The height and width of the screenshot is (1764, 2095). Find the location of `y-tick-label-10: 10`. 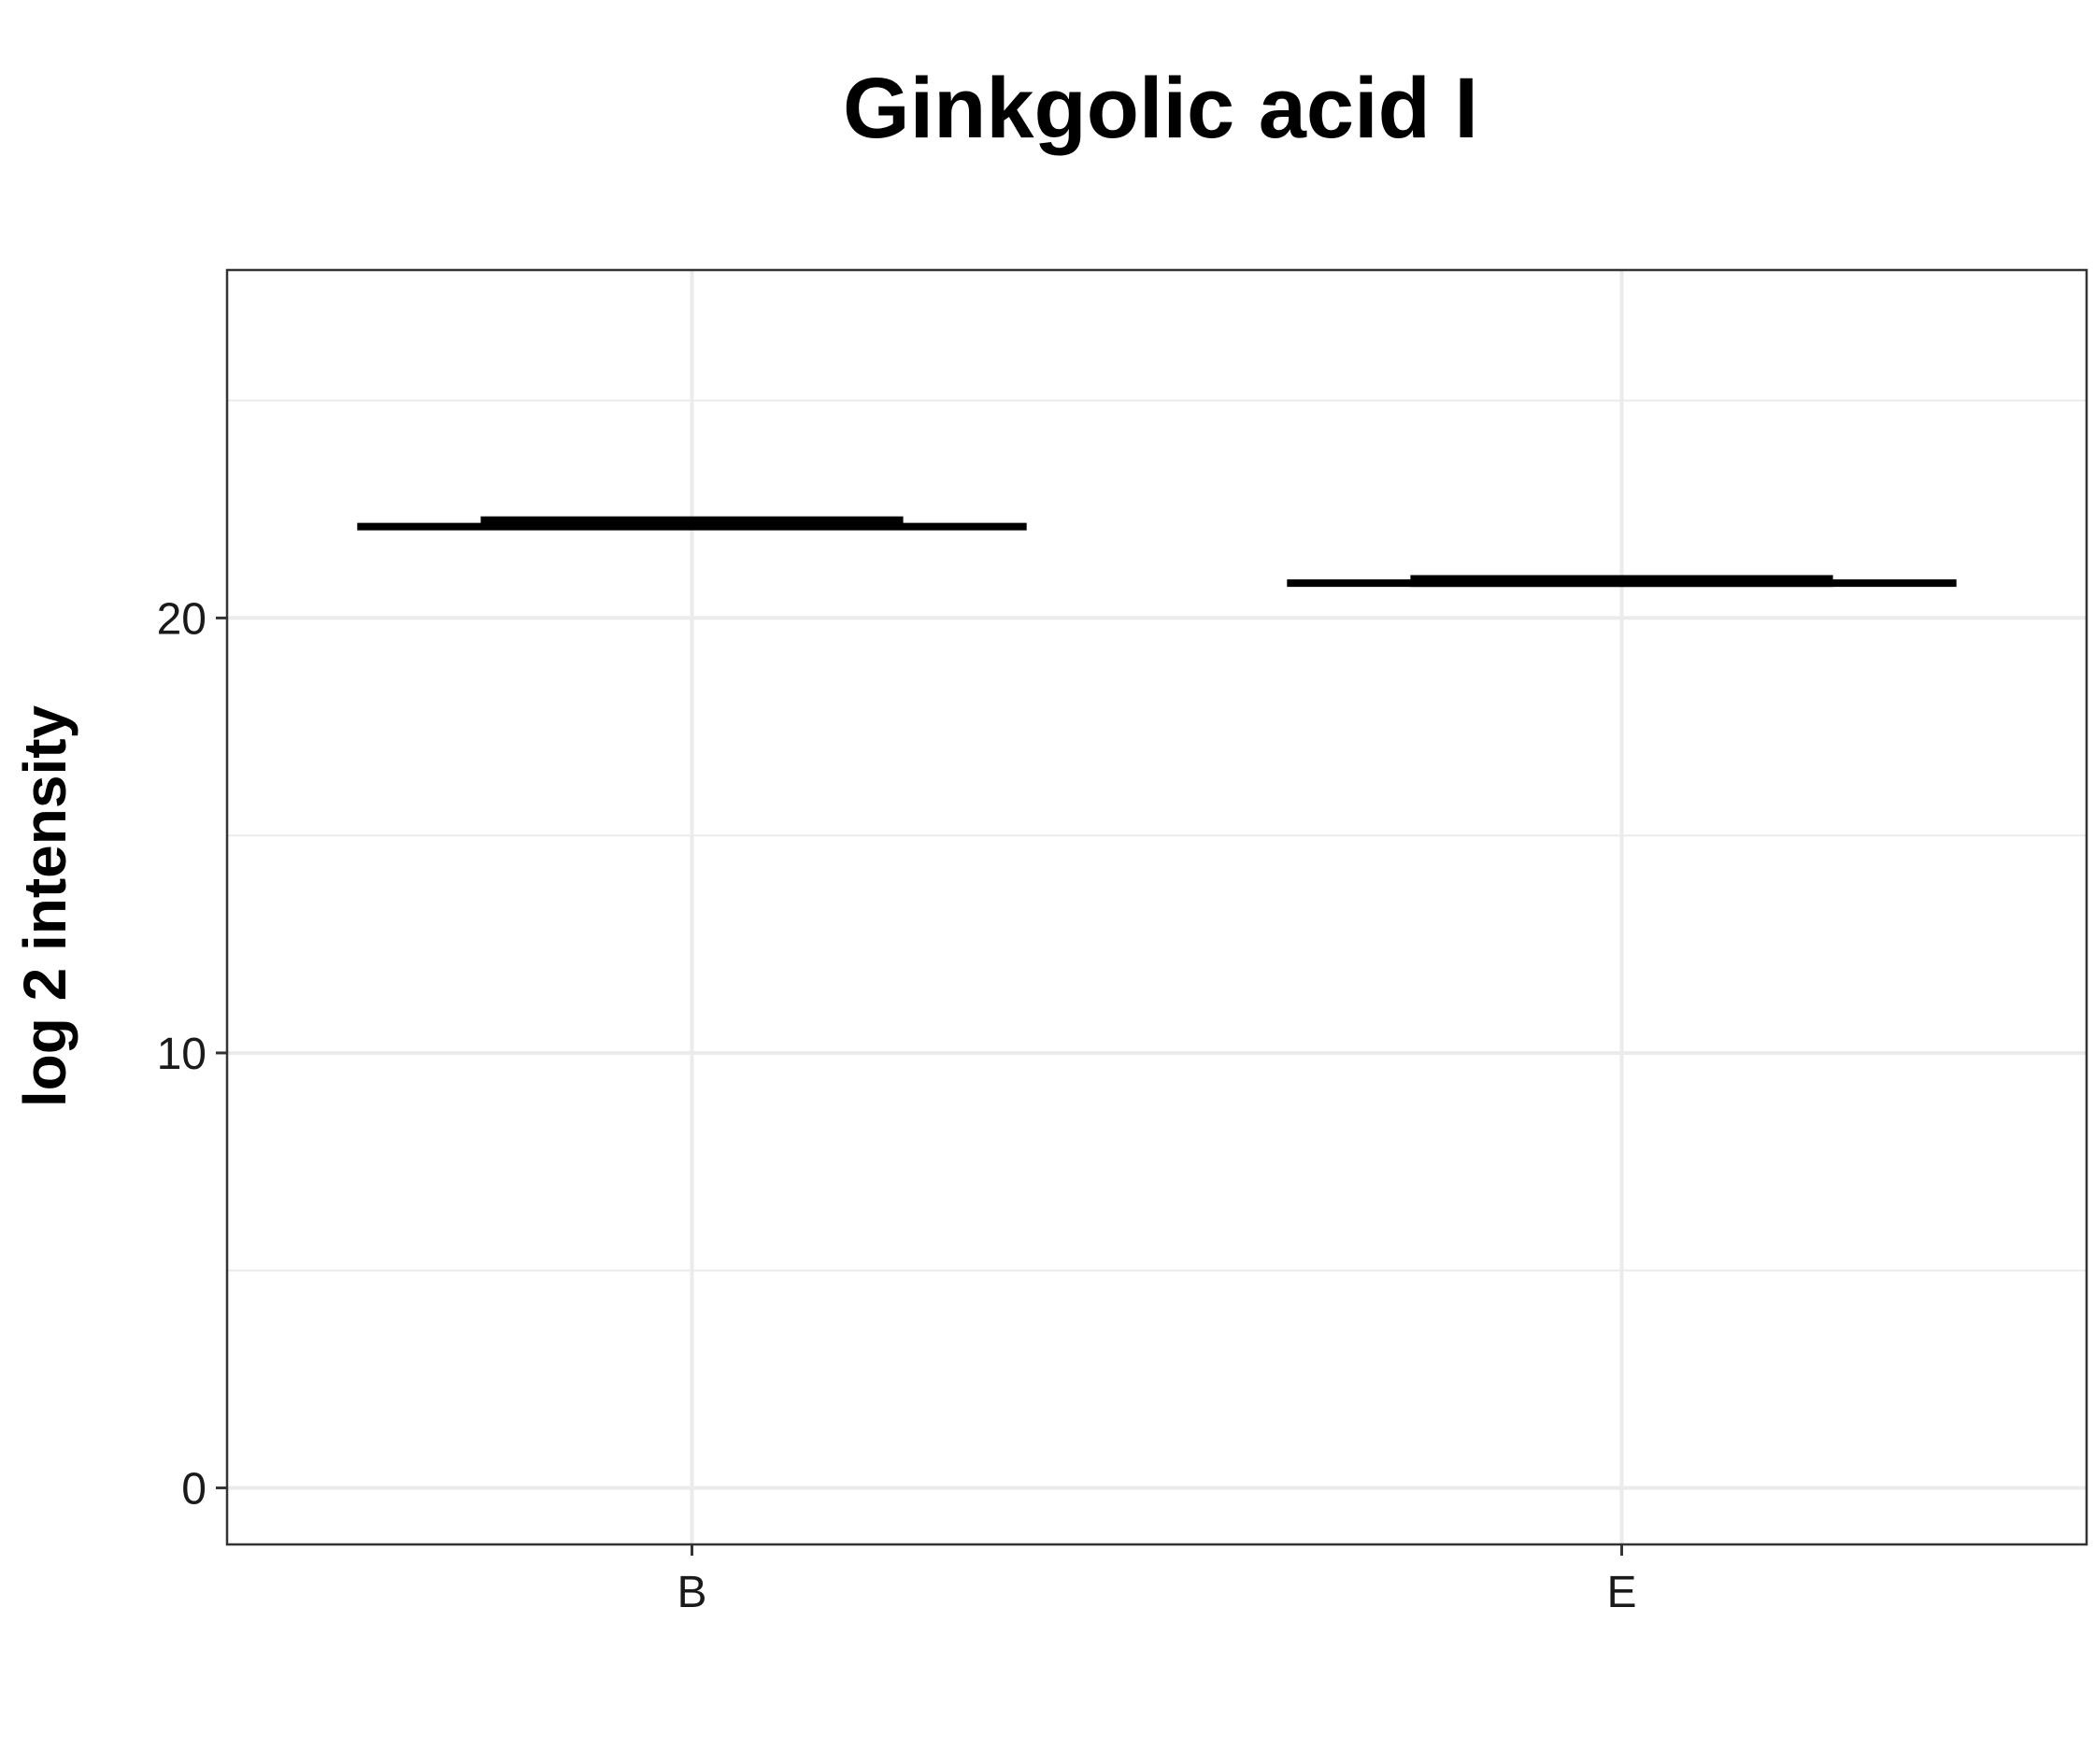

y-tick-label-10: 10 is located at coordinates (182, 1054).